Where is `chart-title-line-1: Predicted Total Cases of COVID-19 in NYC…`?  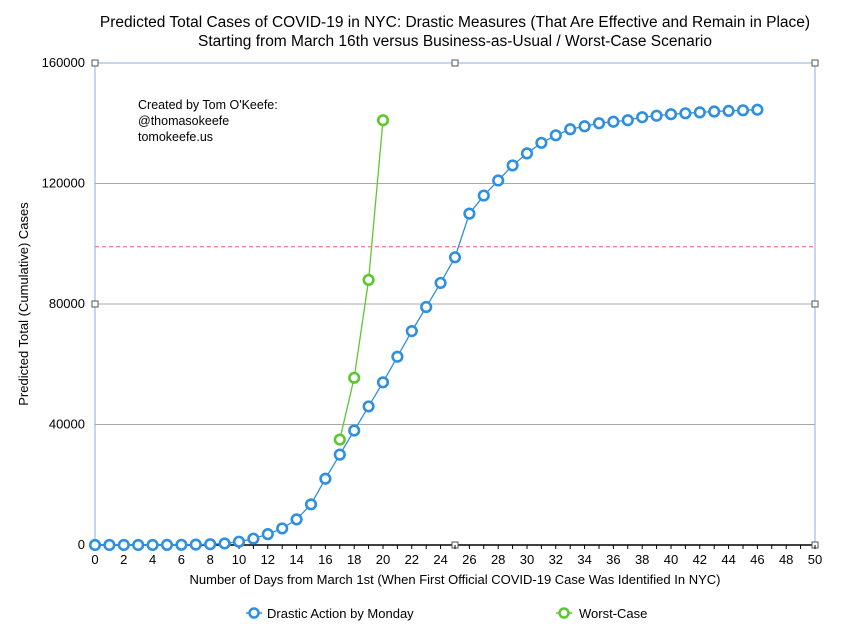
chart-title-line-1: Predicted Total Cases of COVID-19 in NYC… is located at coordinates (455, 22).